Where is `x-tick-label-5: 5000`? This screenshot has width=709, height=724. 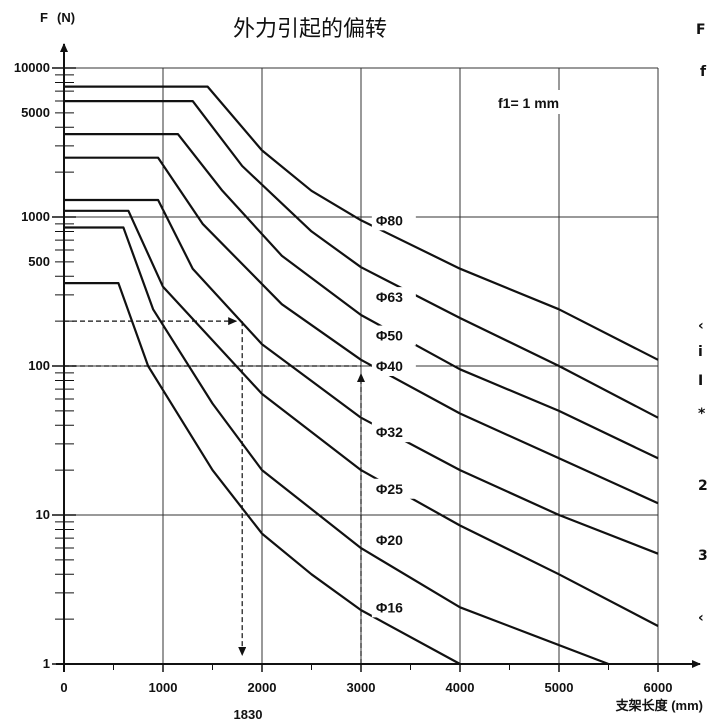 x-tick-label-5: 5000 is located at coordinates (559, 687).